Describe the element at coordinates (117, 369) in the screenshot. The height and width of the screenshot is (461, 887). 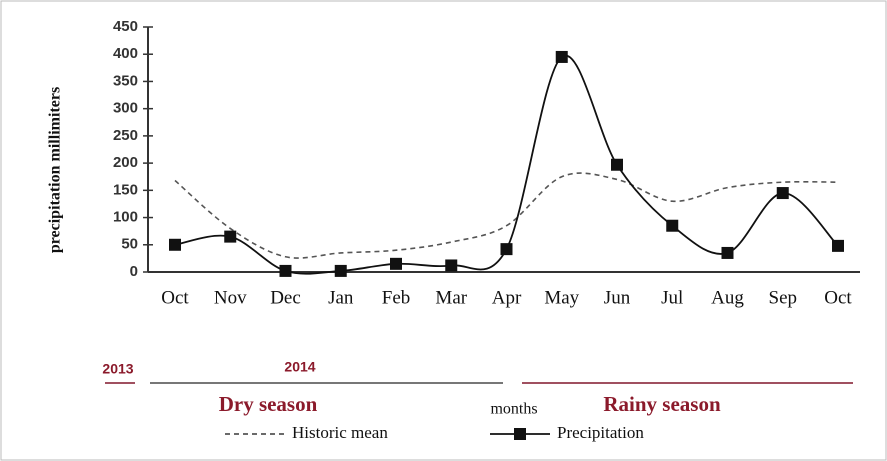
I see `year-label: 2013` at that location.